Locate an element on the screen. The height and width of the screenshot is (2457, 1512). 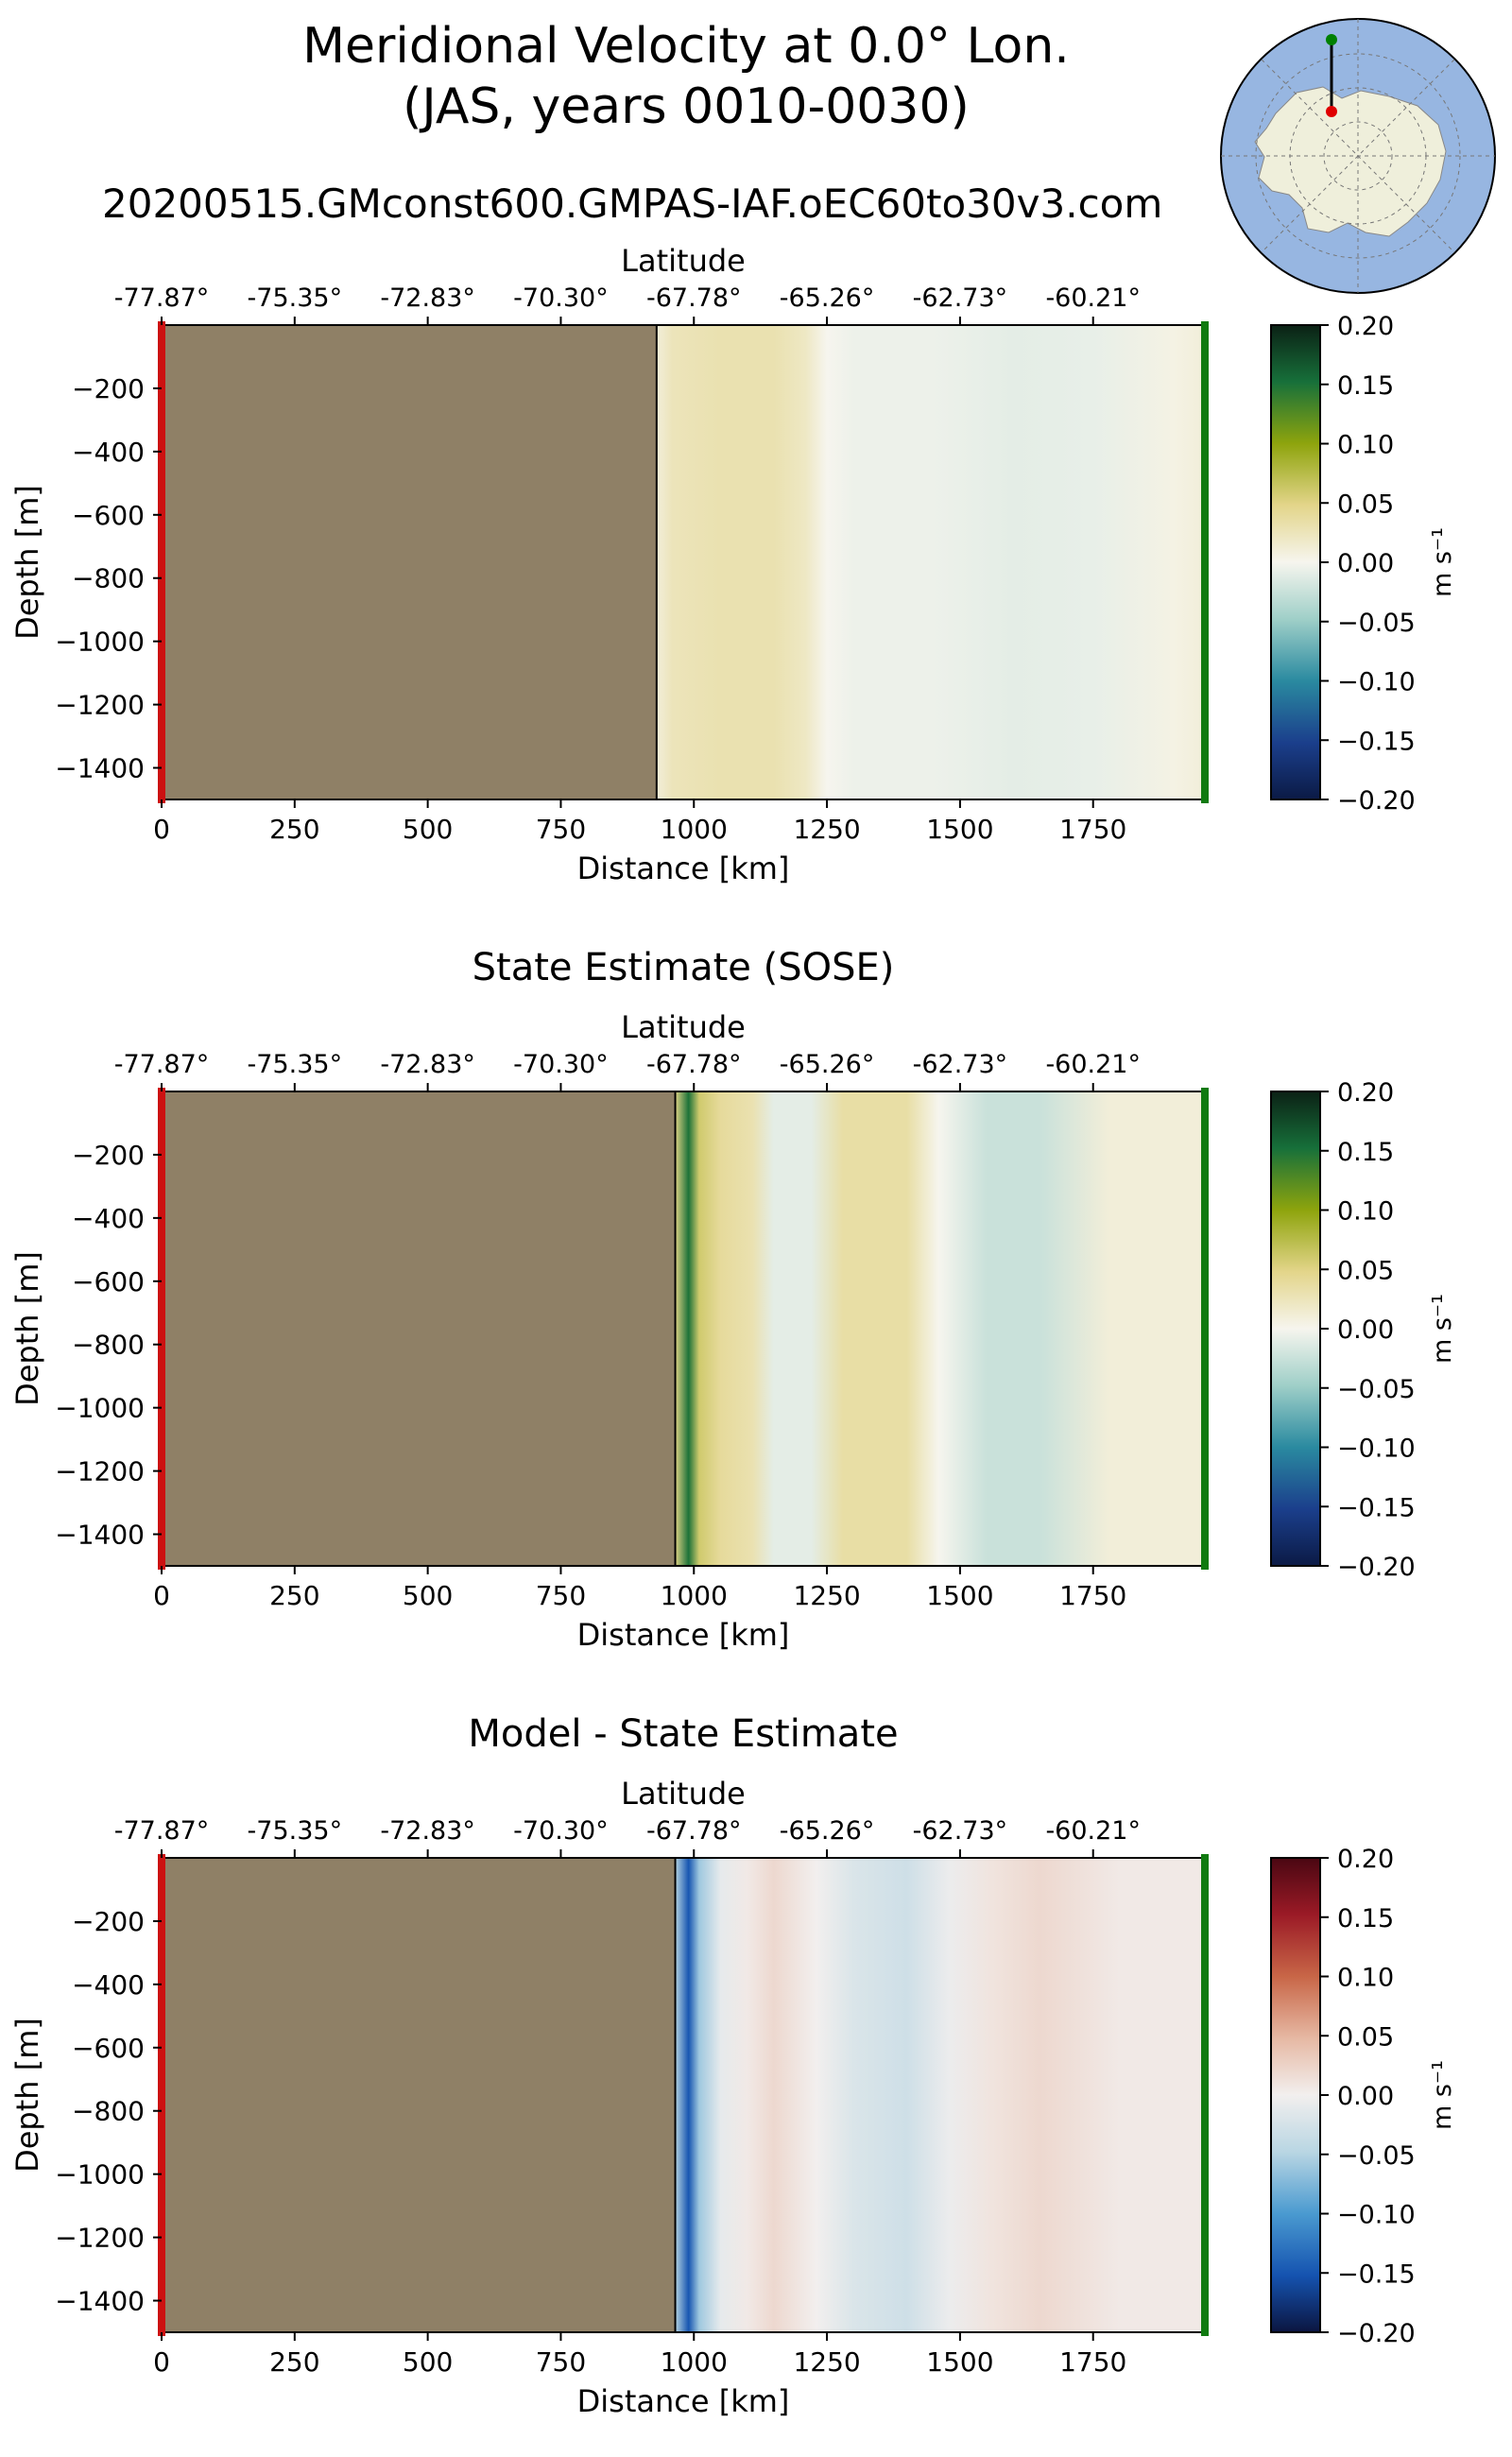
map-transect-start-marker is located at coordinates (1331, 111).